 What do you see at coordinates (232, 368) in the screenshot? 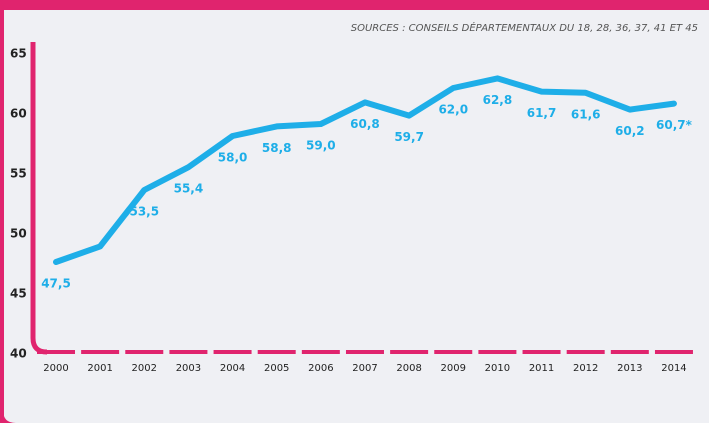
I see `x-tick-label: 2004` at bounding box center [232, 368].